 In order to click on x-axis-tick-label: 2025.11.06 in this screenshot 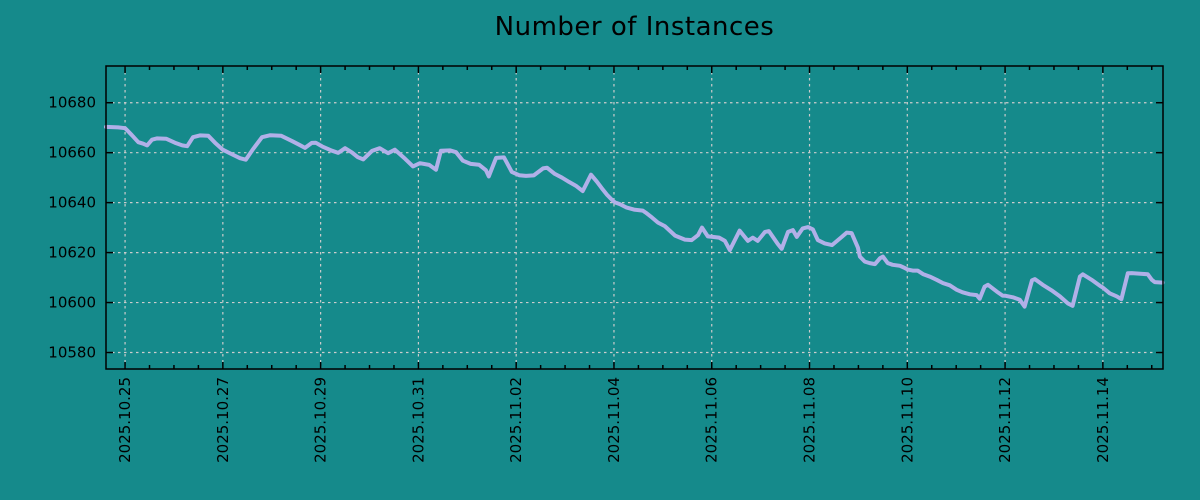, I will do `click(712, 420)`.